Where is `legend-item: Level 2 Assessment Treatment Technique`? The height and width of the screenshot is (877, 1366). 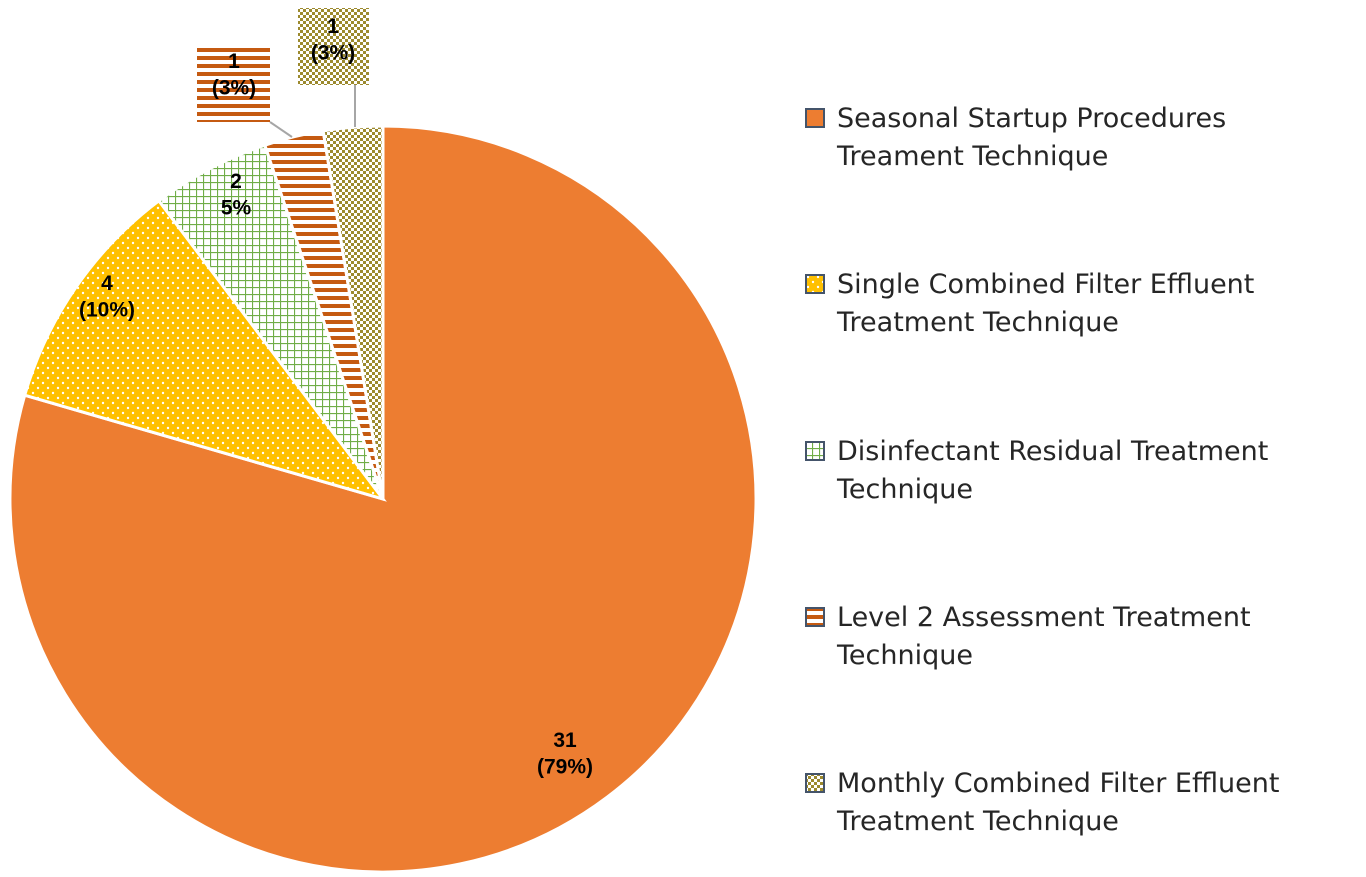
legend-item: Level 2 Assessment Treatment Technique is located at coordinates (1085, 637).